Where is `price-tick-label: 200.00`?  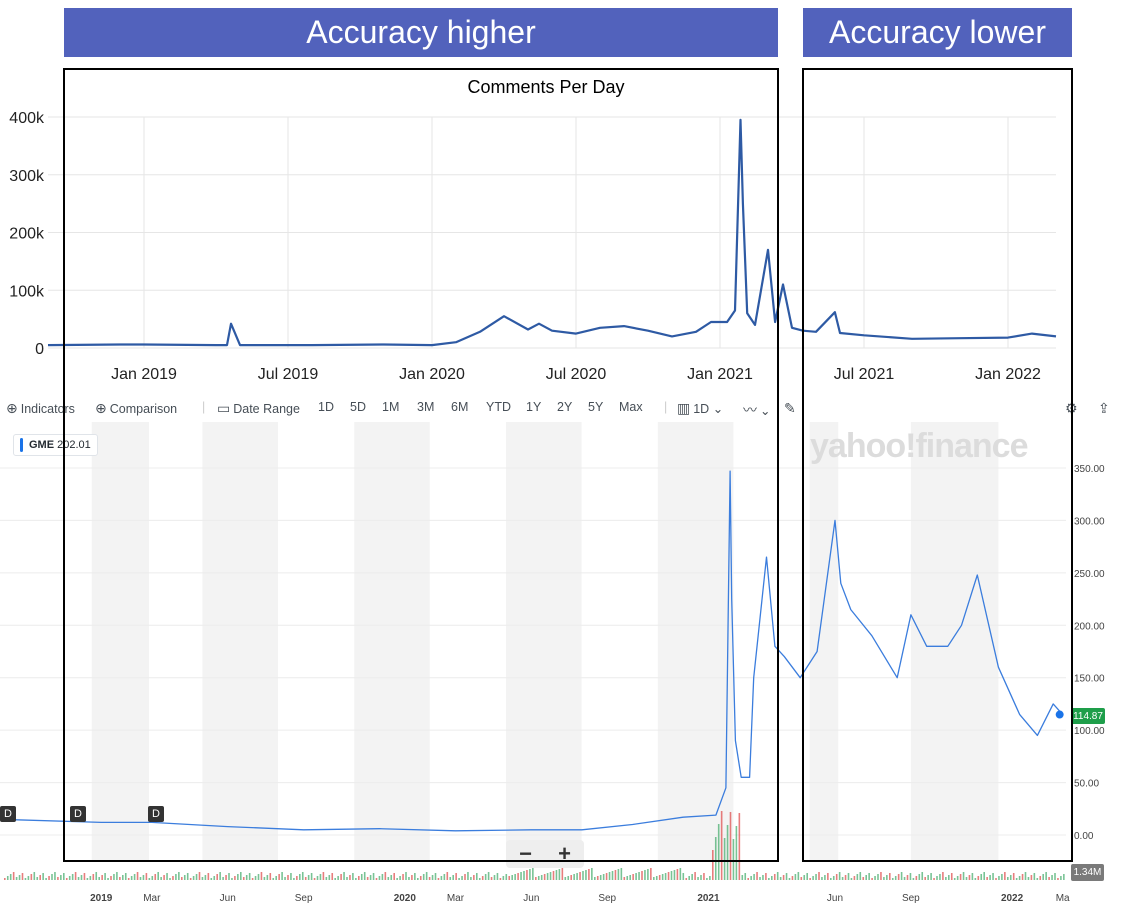
price-tick-label: 200.00 is located at coordinates (1089, 626).